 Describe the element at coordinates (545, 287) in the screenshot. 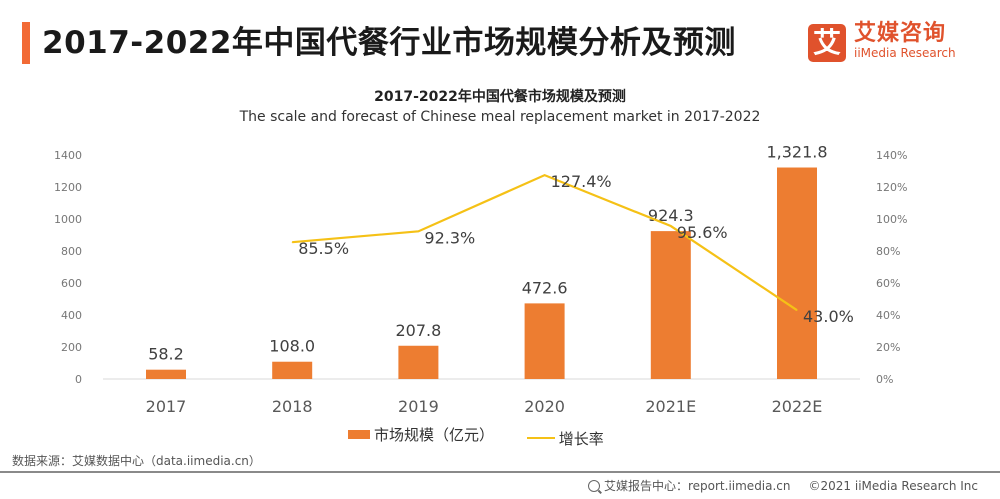

I see `bar-data-label: 472.6` at that location.